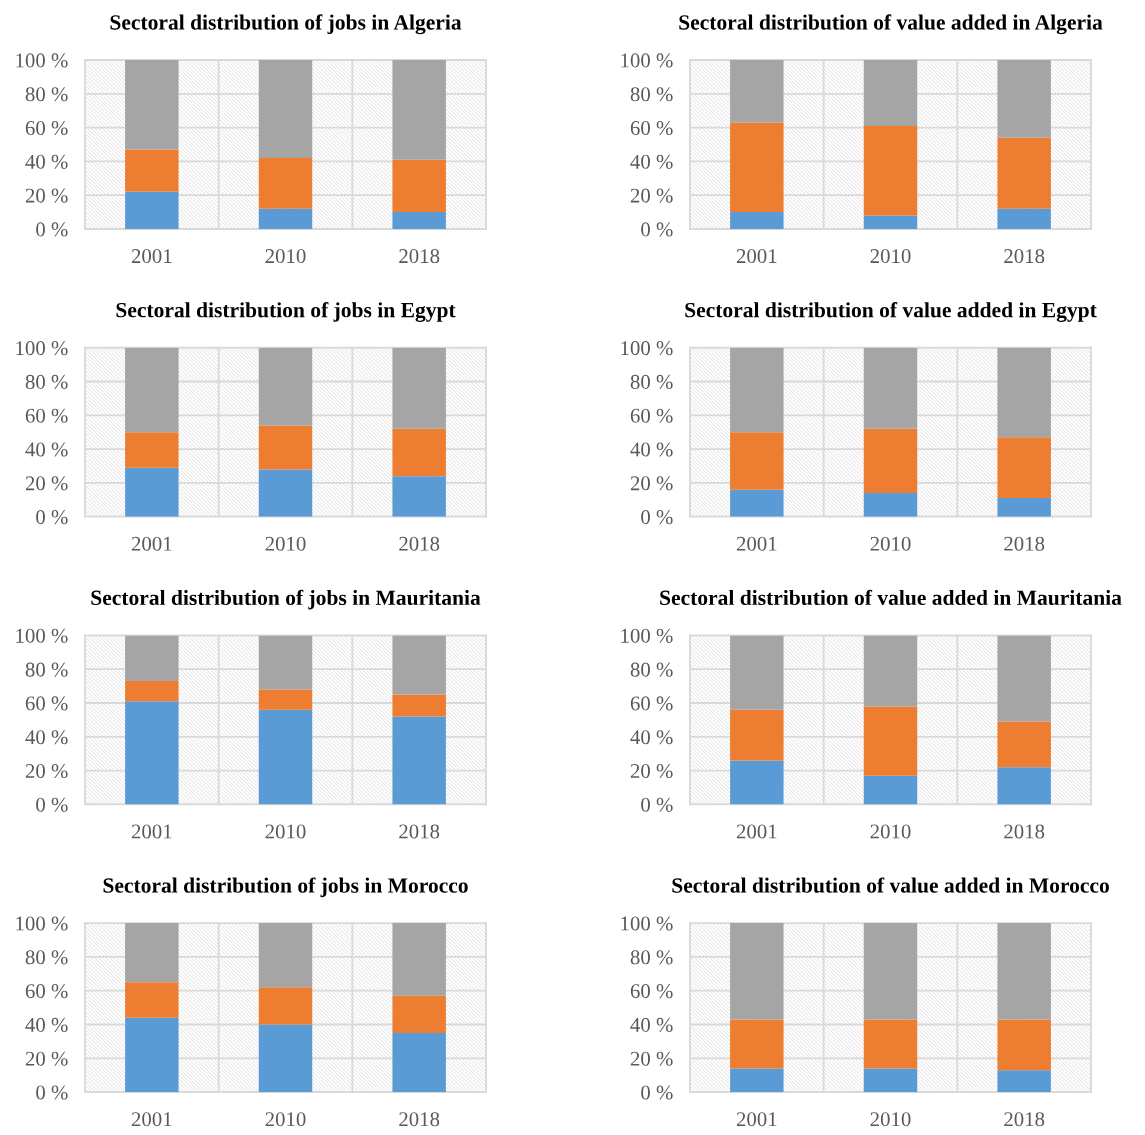 This screenshot has height=1135, width=1145. I want to click on chart-title: Sectoral distribution of jobs in Egypt, so click(286, 311).